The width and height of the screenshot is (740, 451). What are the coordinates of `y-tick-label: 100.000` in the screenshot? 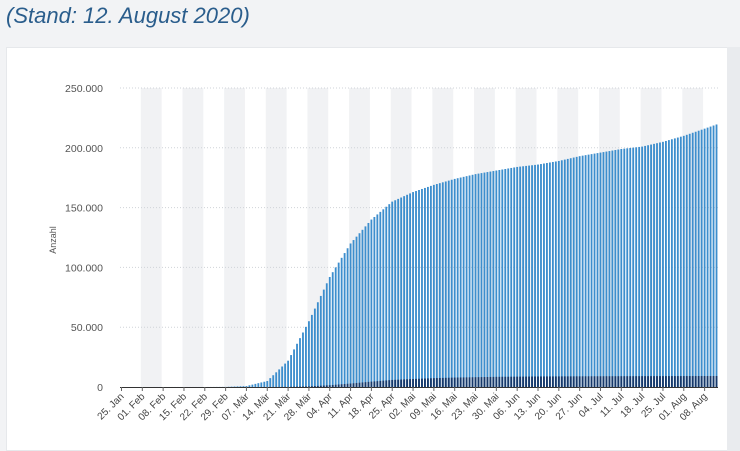 It's located at (84, 268).